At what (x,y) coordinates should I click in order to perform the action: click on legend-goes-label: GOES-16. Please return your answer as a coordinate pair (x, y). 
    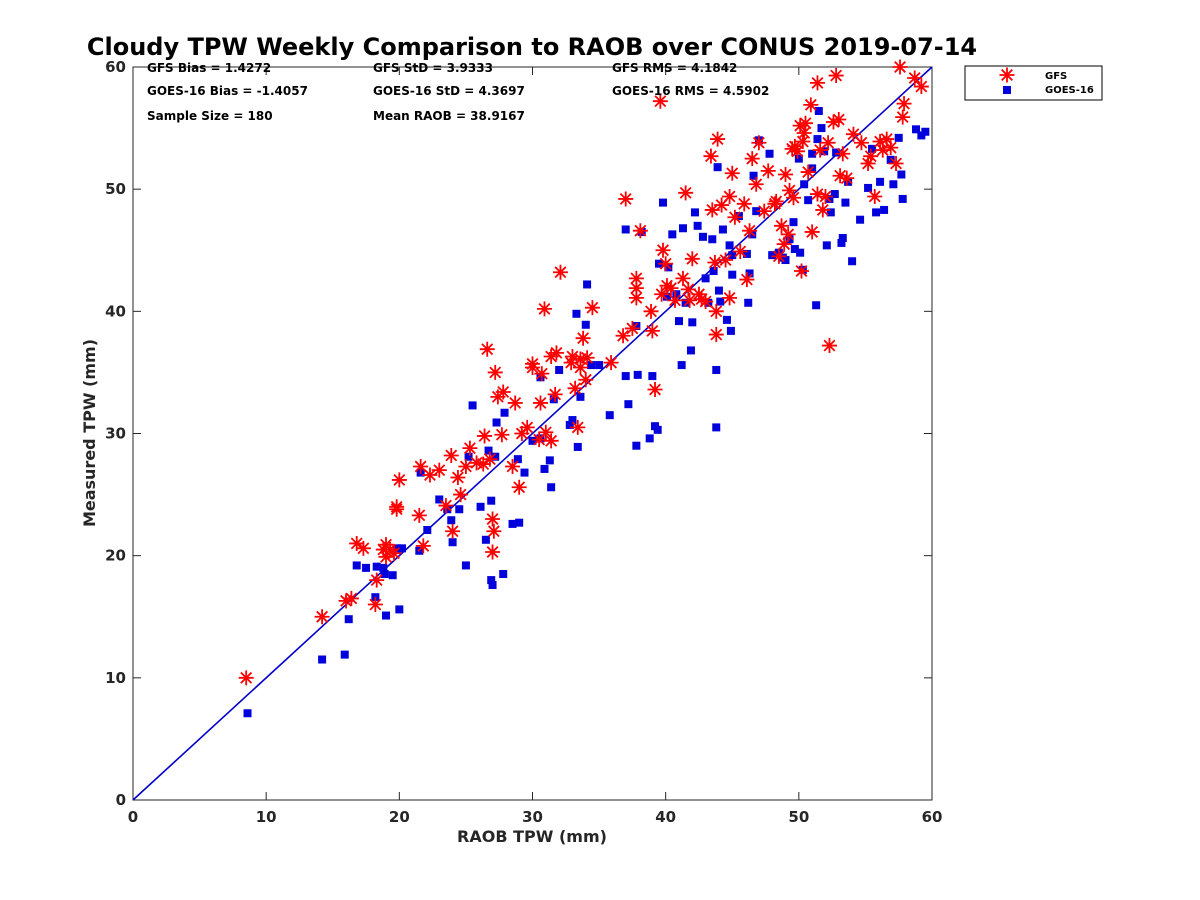
    Looking at the image, I should click on (1069, 90).